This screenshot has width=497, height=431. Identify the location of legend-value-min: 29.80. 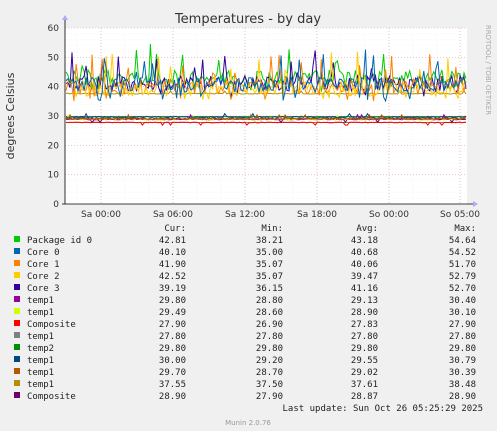
(269, 349).